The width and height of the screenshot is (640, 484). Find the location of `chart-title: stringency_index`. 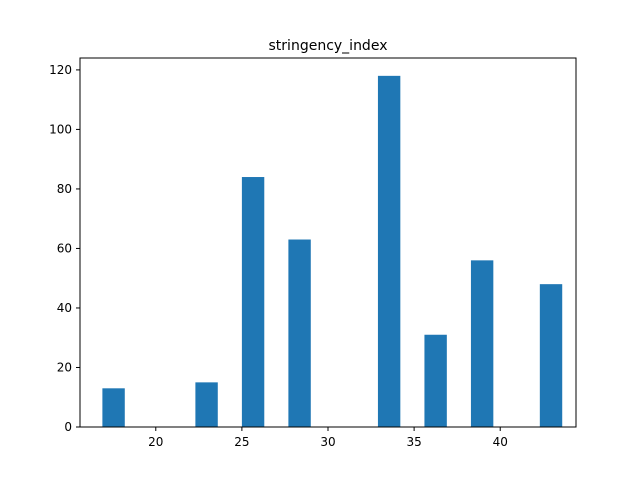

chart-title: stringency_index is located at coordinates (328, 46).